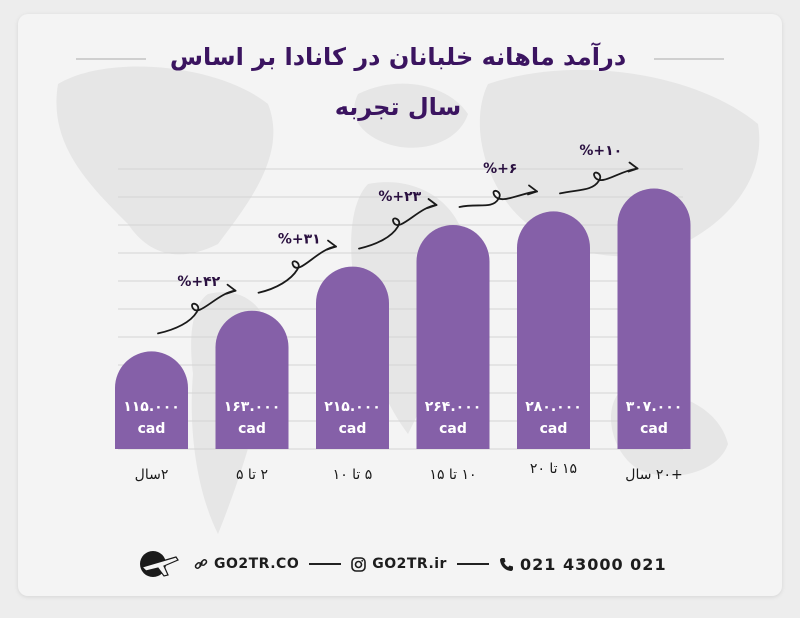 This screenshot has width=800, height=618. What do you see at coordinates (452, 475) in the screenshot?
I see `category-label: ۱۰ تا ۱۵` at bounding box center [452, 475].